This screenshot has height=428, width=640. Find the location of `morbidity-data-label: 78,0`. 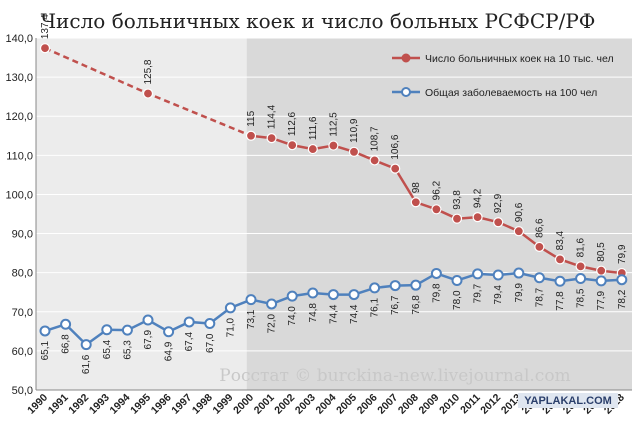

morbidity-data-label: 78,0 is located at coordinates (457, 300).